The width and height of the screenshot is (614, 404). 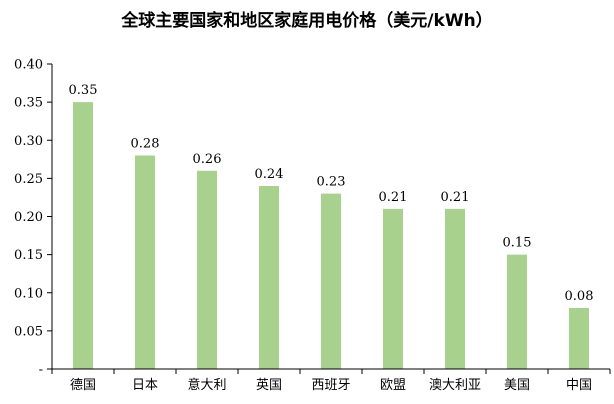 What do you see at coordinates (331, 182) in the screenshot?
I see `data-label: 0.23` at bounding box center [331, 182].